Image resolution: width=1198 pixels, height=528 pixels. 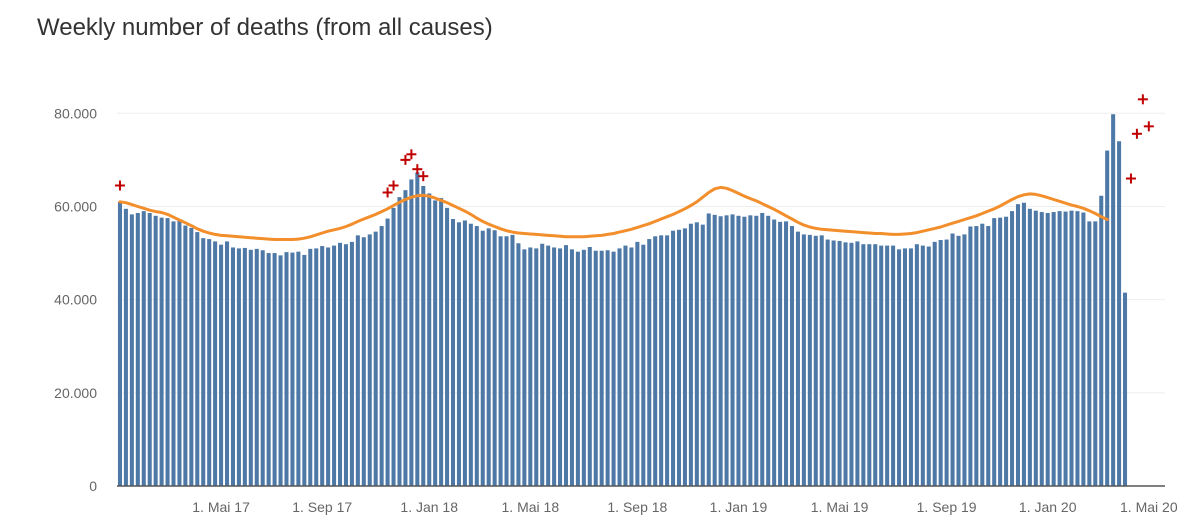 I want to click on x-tick-label: 1. Mai 20, so click(x=1149, y=507).